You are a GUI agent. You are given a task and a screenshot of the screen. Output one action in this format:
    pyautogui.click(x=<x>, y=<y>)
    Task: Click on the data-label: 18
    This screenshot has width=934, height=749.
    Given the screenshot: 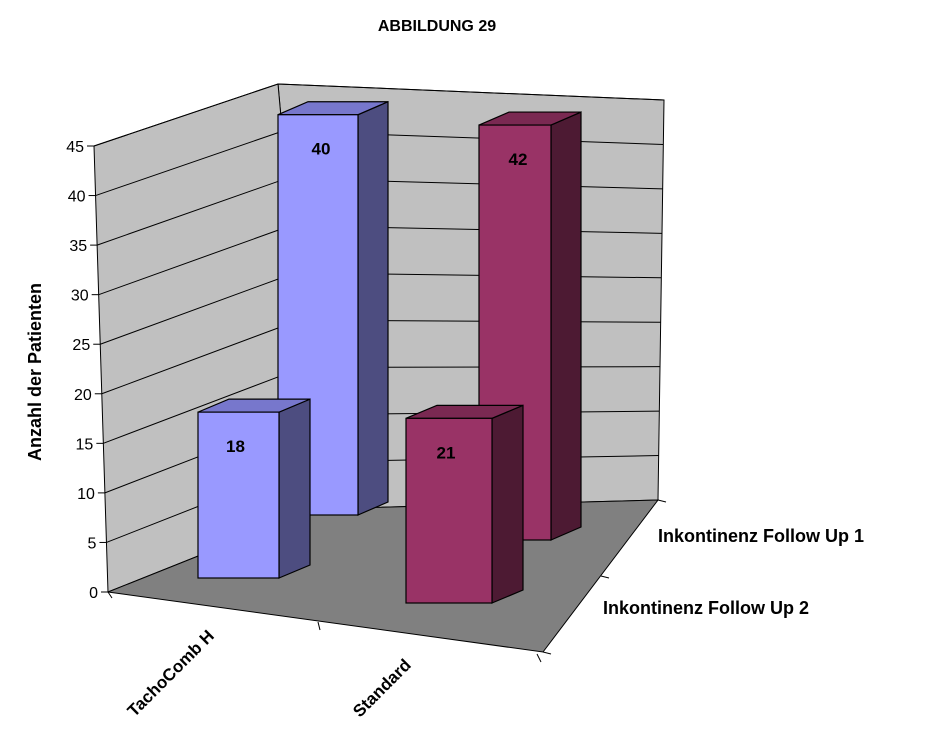 What is the action you would take?
    pyautogui.click(x=235, y=446)
    